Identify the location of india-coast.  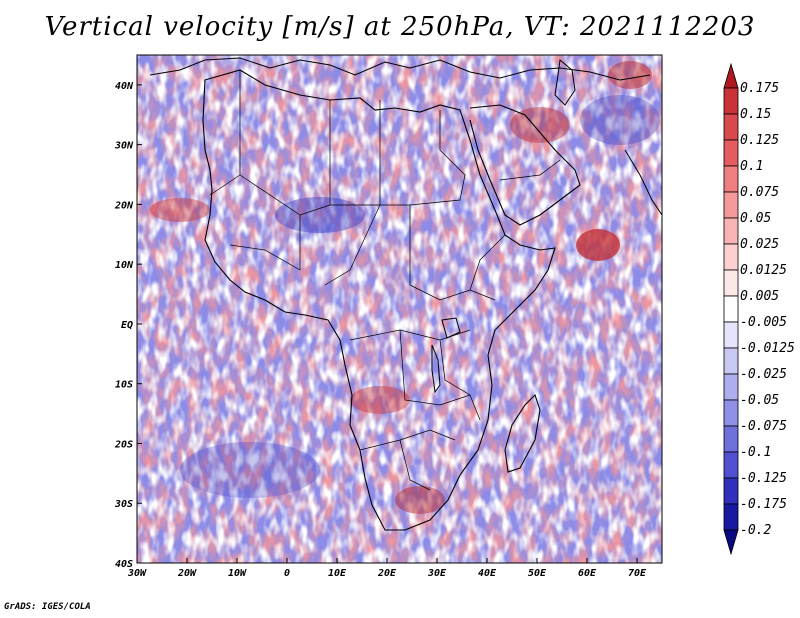
(643, 182).